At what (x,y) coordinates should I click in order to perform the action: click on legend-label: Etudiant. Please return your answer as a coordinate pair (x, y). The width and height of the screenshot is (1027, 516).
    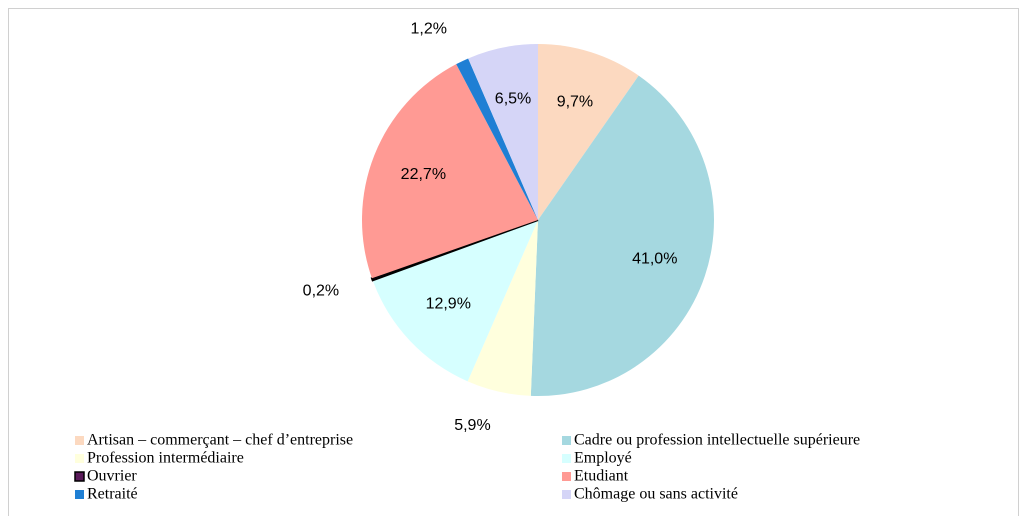
    Looking at the image, I should click on (601, 476).